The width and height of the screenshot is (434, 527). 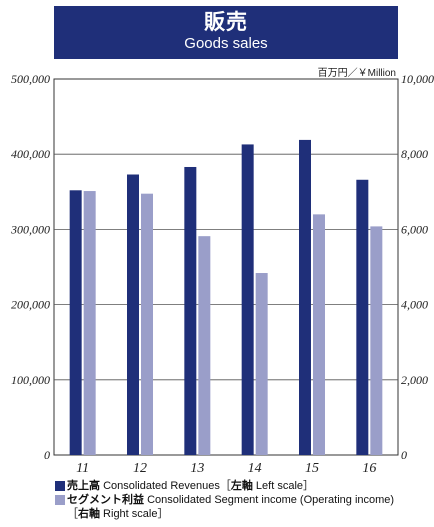 What do you see at coordinates (414, 229) in the screenshot?
I see `right-tick-label: 6,000` at bounding box center [414, 229].